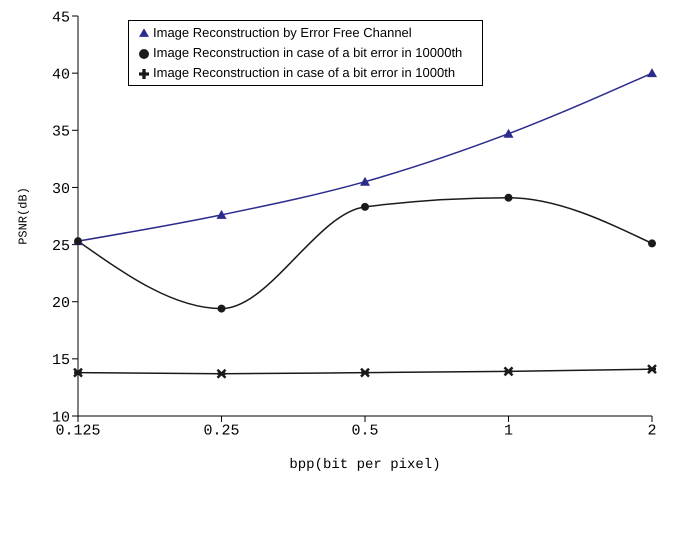 The image size is (680, 560). What do you see at coordinates (282, 32) in the screenshot?
I see `legend-label: Image Reconstruction by Error Free Channel` at bounding box center [282, 32].